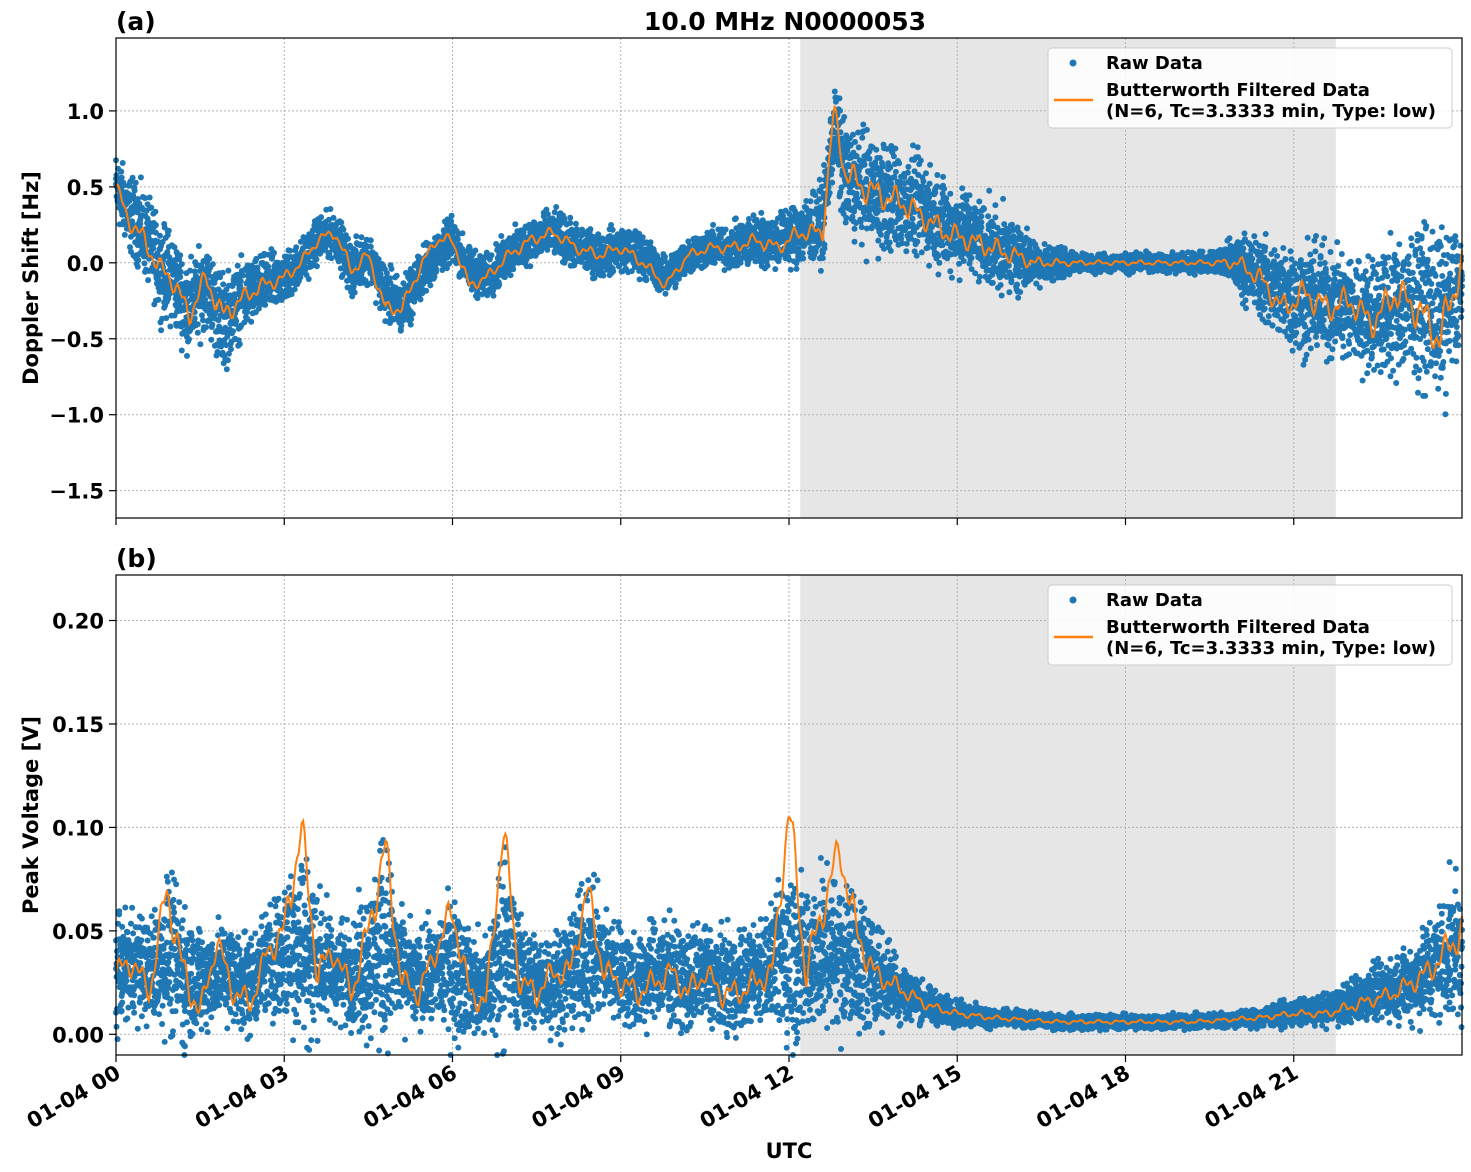  What do you see at coordinates (136, 21) in the screenshot?
I see `panel-a-label: (a)` at bounding box center [136, 21].